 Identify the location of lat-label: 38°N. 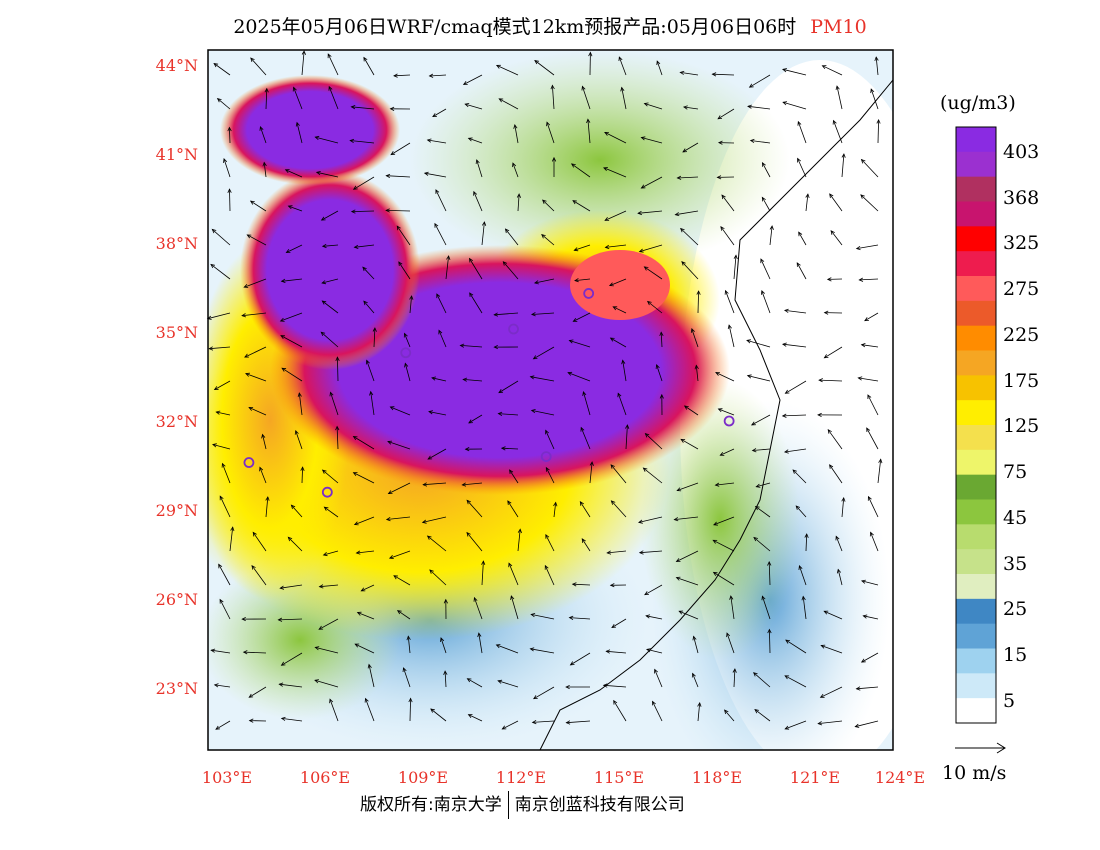
(176, 243).